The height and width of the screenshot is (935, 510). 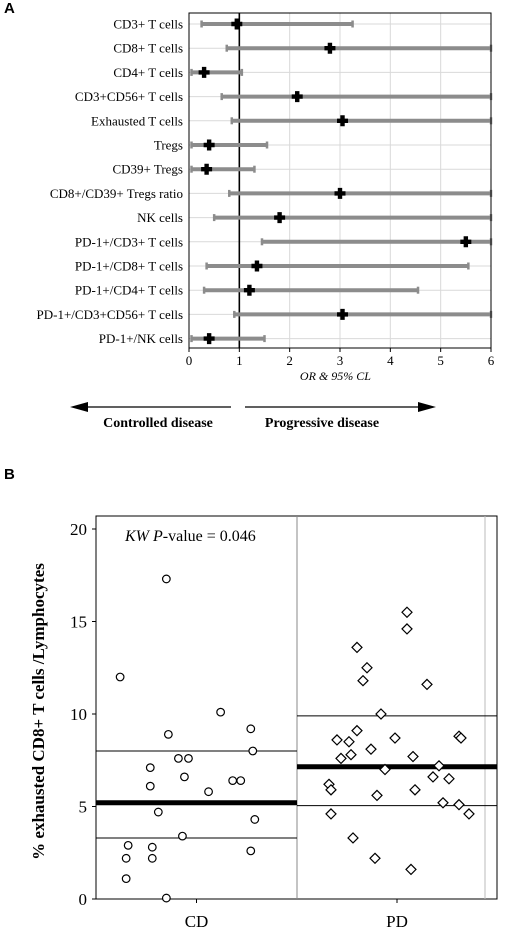 I want to click on x-tick-label: 1, so click(x=239, y=360).